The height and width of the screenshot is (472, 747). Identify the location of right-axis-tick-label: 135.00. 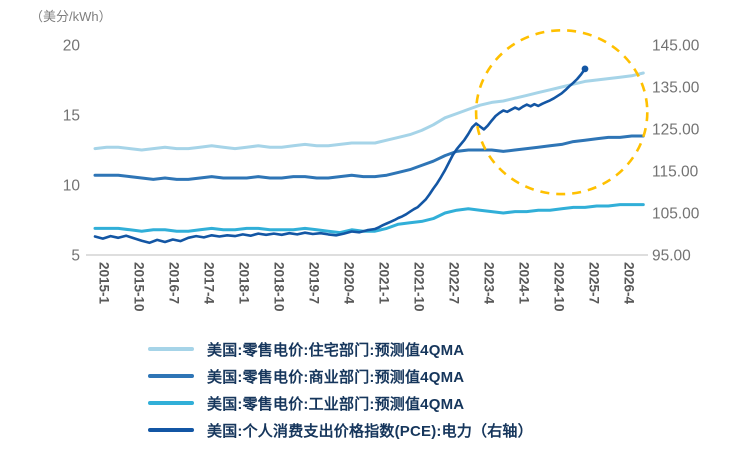
(676, 88).